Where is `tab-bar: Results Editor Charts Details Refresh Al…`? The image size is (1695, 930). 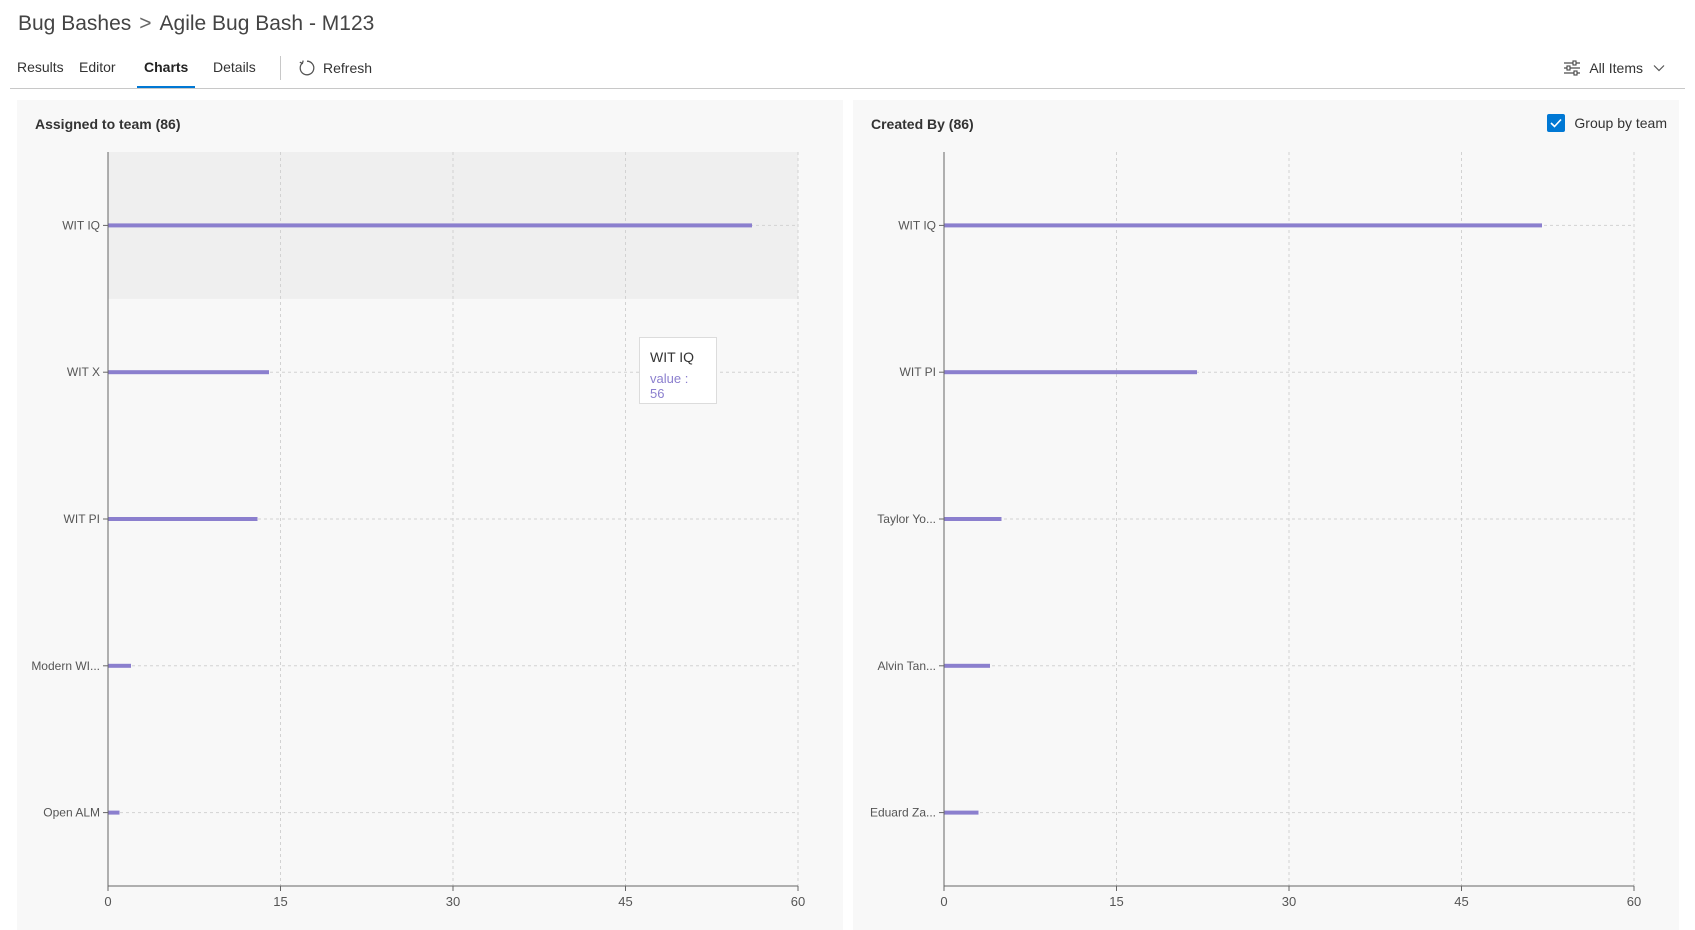
tab-bar: Results Editor Charts Details Refresh Al… is located at coordinates (847, 69).